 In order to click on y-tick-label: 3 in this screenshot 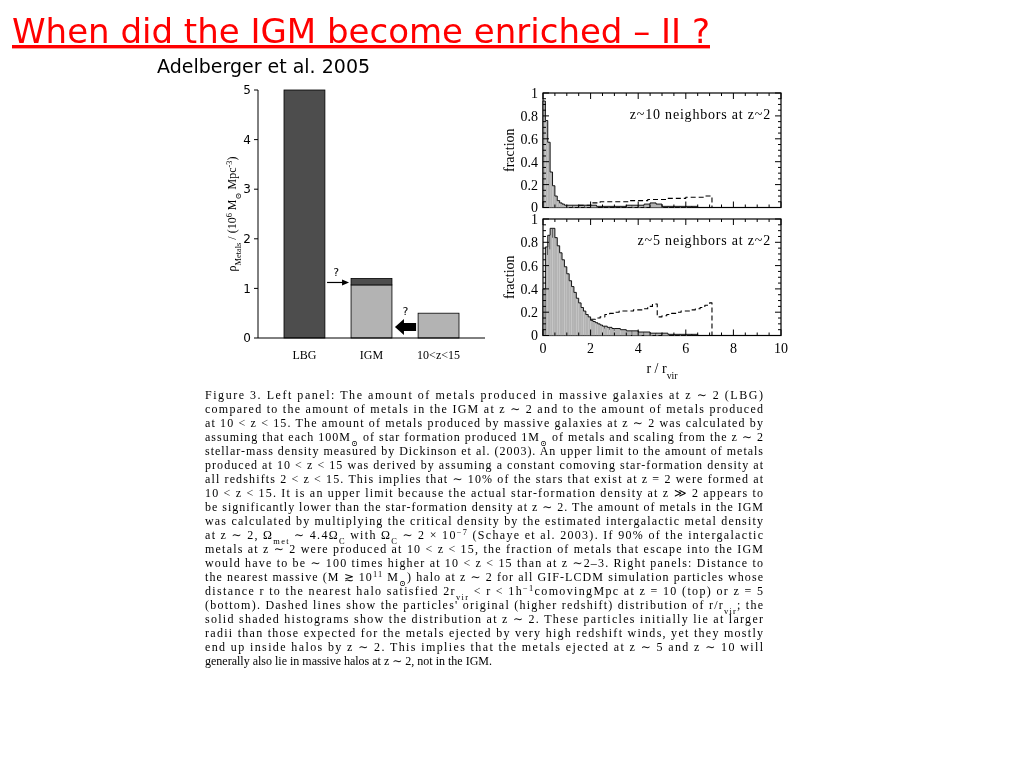, I will do `click(247, 189)`.